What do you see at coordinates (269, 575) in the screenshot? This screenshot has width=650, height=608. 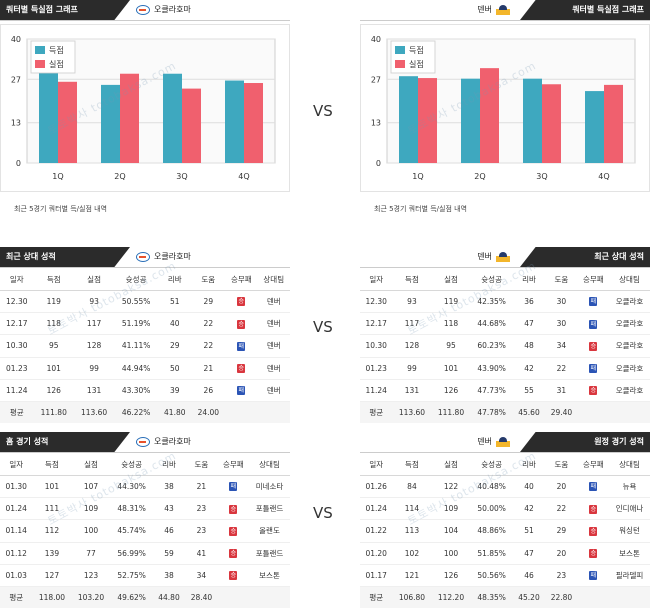 I see `cell-opponent: 보스톤` at bounding box center [269, 575].